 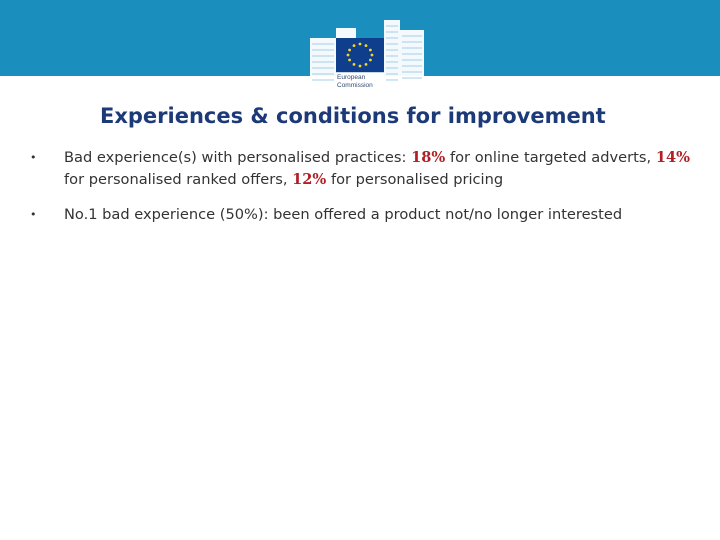 I want to click on highlight-value: 12%, so click(x=309, y=179).